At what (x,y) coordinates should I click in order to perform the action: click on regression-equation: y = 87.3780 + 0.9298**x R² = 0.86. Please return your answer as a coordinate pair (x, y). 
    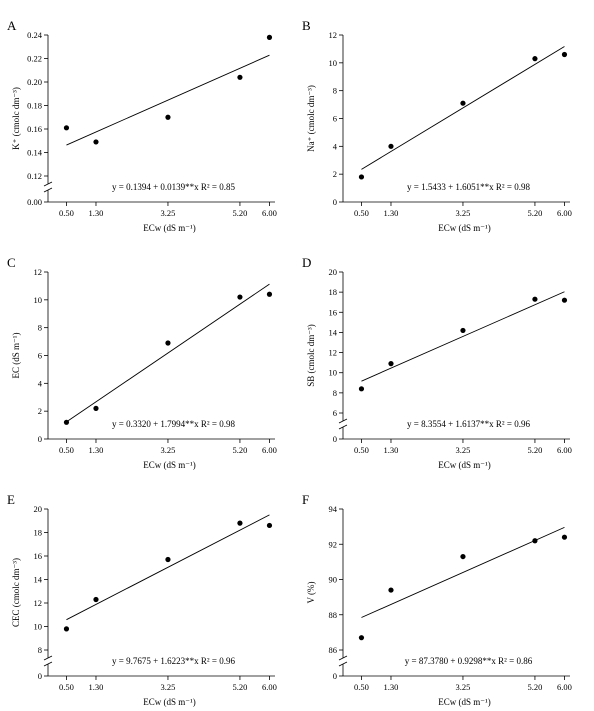
    Looking at the image, I should click on (469, 661).